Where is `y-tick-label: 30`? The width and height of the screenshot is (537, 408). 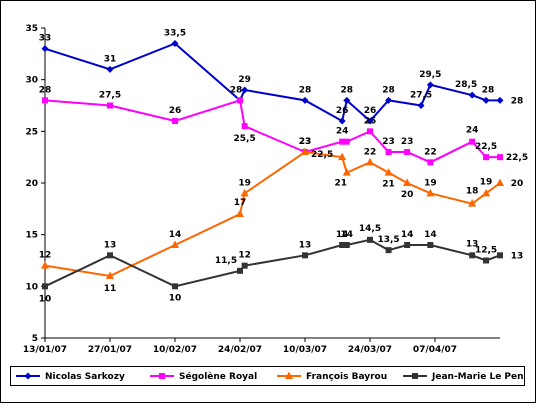 y-tick-label: 30 is located at coordinates (31, 81).